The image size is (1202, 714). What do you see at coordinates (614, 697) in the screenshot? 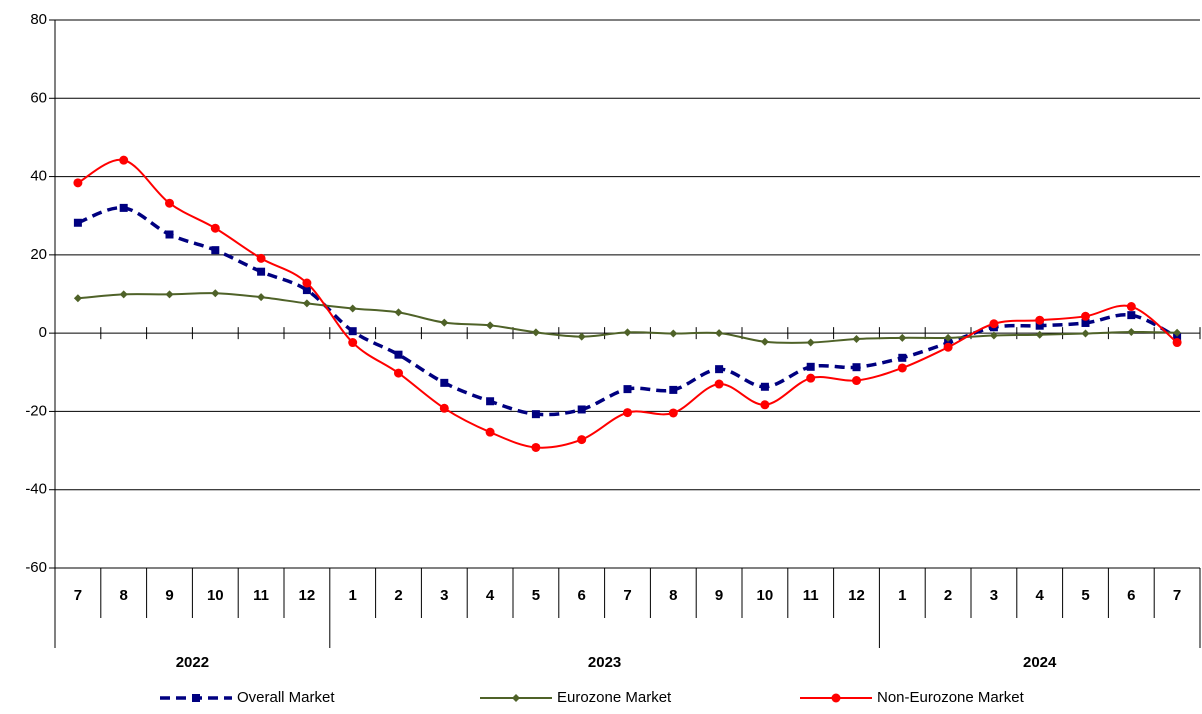
I see `legend-label: Eurozone Market` at bounding box center [614, 697].